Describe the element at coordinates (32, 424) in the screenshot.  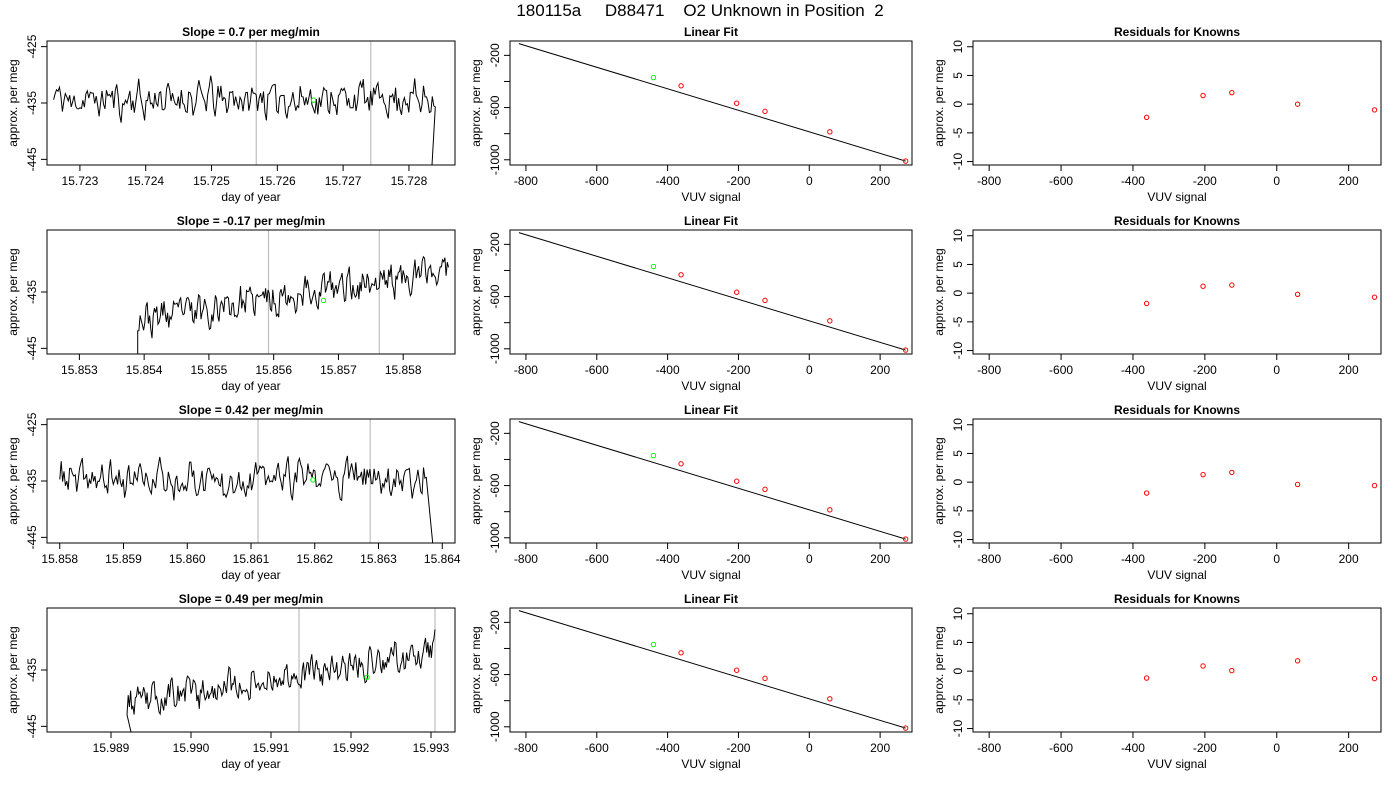
I see `y-tick-label: -425` at that location.